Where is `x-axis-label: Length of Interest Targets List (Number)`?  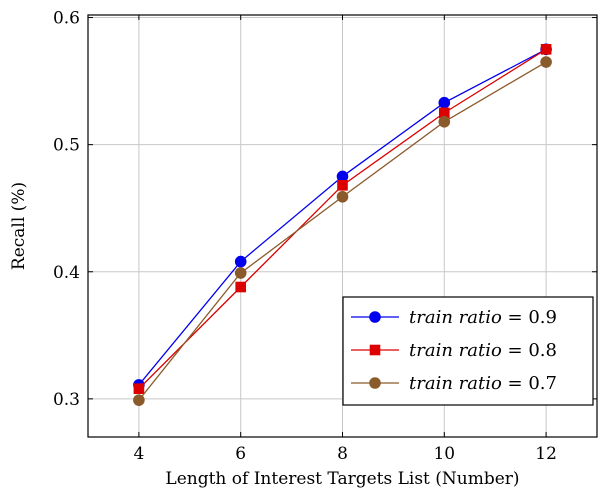 x-axis-label: Length of Interest Targets List (Number) is located at coordinates (342, 479).